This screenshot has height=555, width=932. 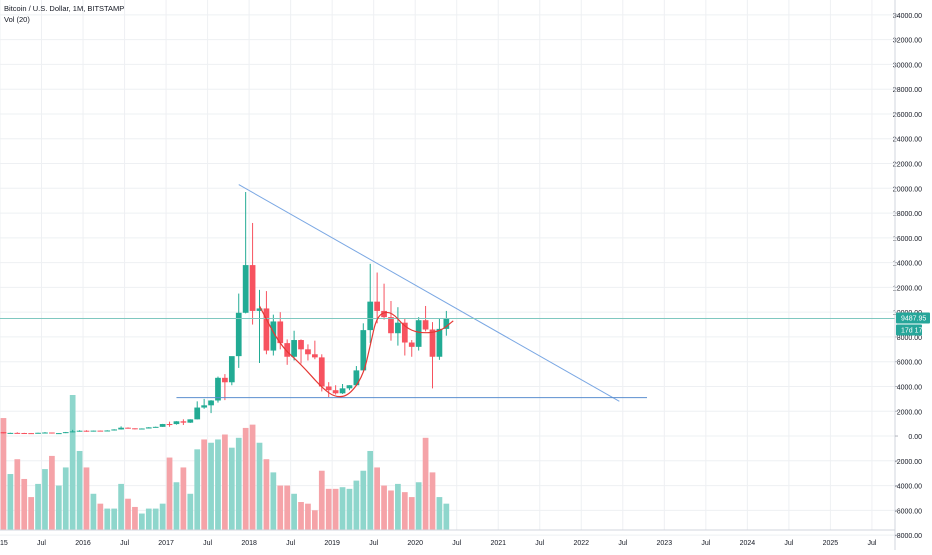 What do you see at coordinates (907, 16) in the screenshot?
I see `y-tick-label: 34000.00` at bounding box center [907, 16].